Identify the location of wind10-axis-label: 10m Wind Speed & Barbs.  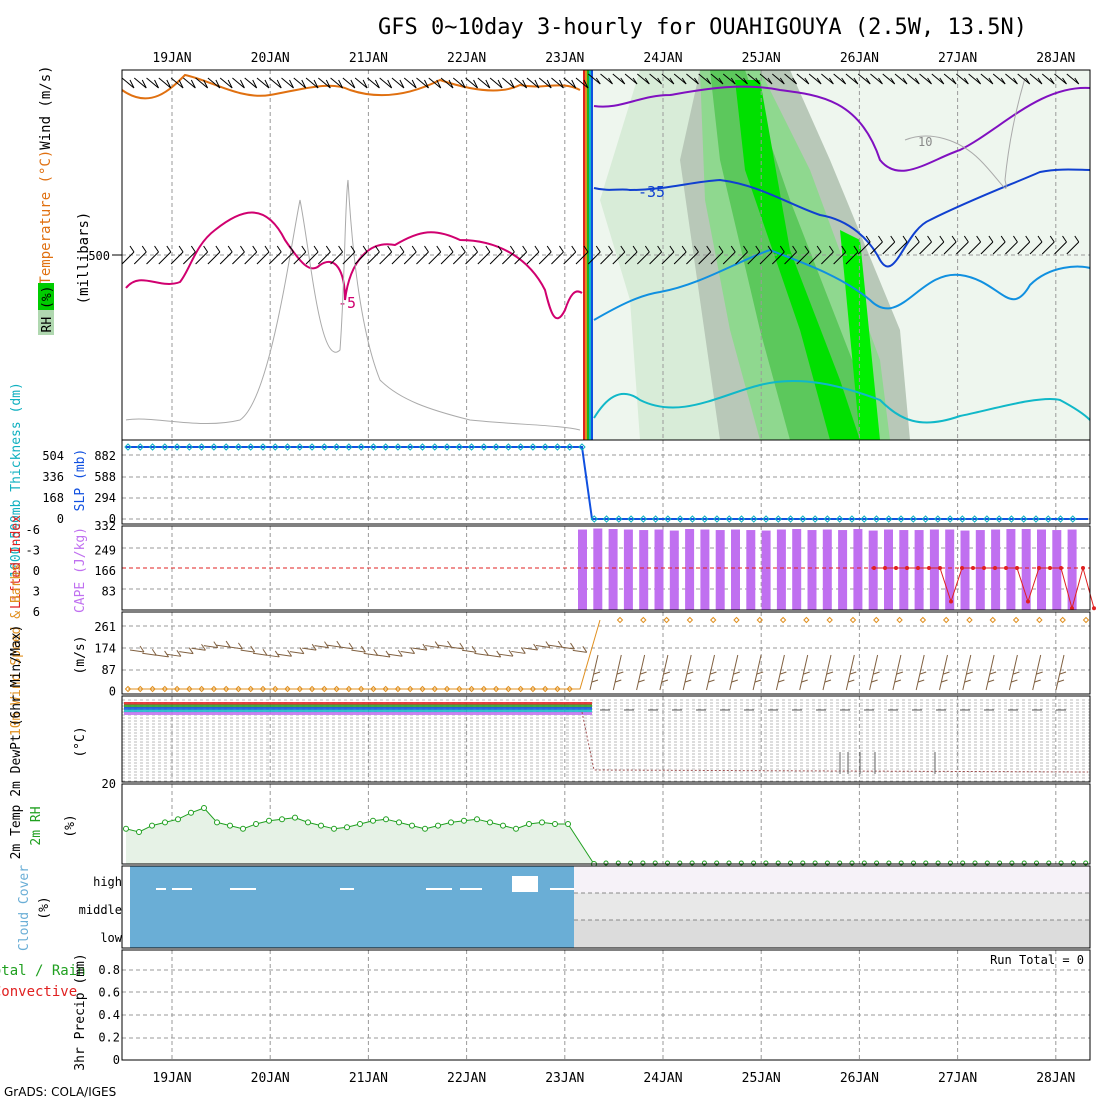
(16, 650).